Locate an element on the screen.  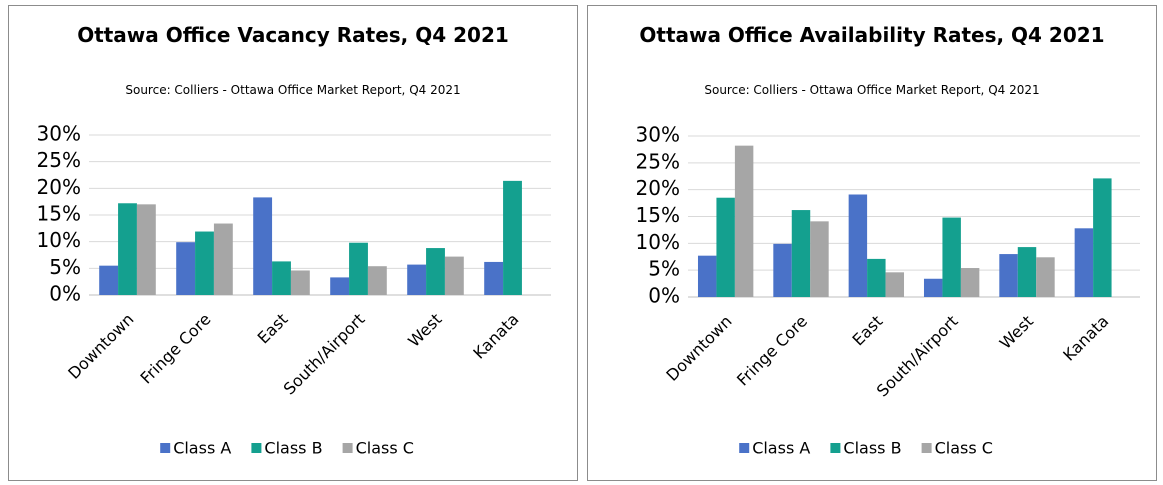
x-tick-label: South/Airport is located at coordinates (324, 354).